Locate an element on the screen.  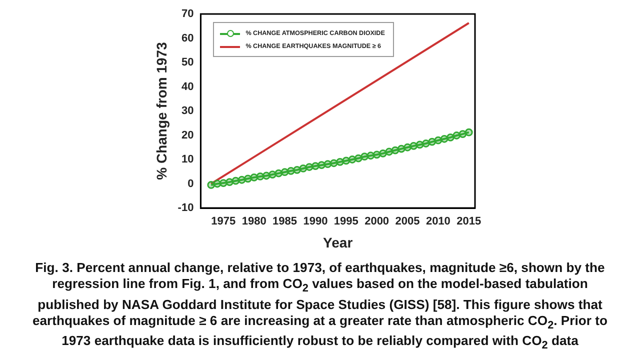
x-tick-label: 1990 is located at coordinates (315, 222).